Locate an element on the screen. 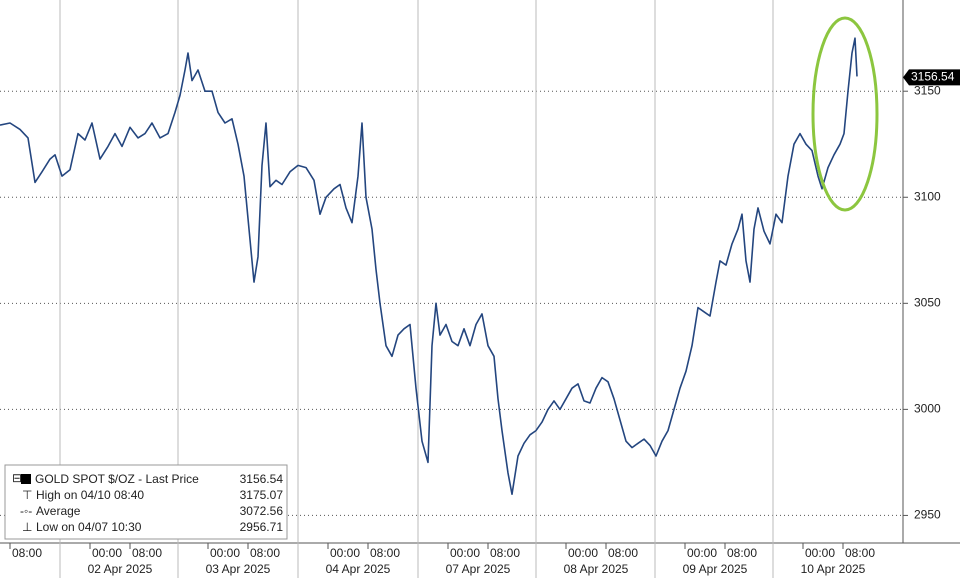 The width and height of the screenshot is (960, 578). y-tick-label: 3000 is located at coordinates (927, 409).